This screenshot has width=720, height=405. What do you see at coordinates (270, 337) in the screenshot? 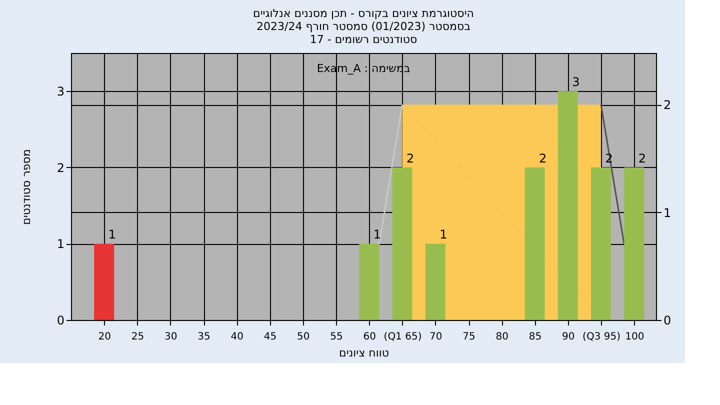
I see `x-tick-label: 45` at bounding box center [270, 337].